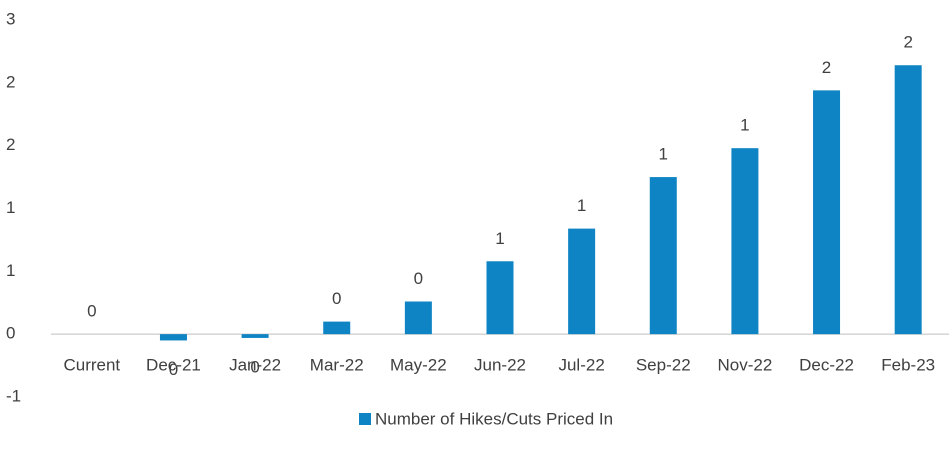 The width and height of the screenshot is (952, 456). I want to click on x-tick-label: Current, so click(91, 365).